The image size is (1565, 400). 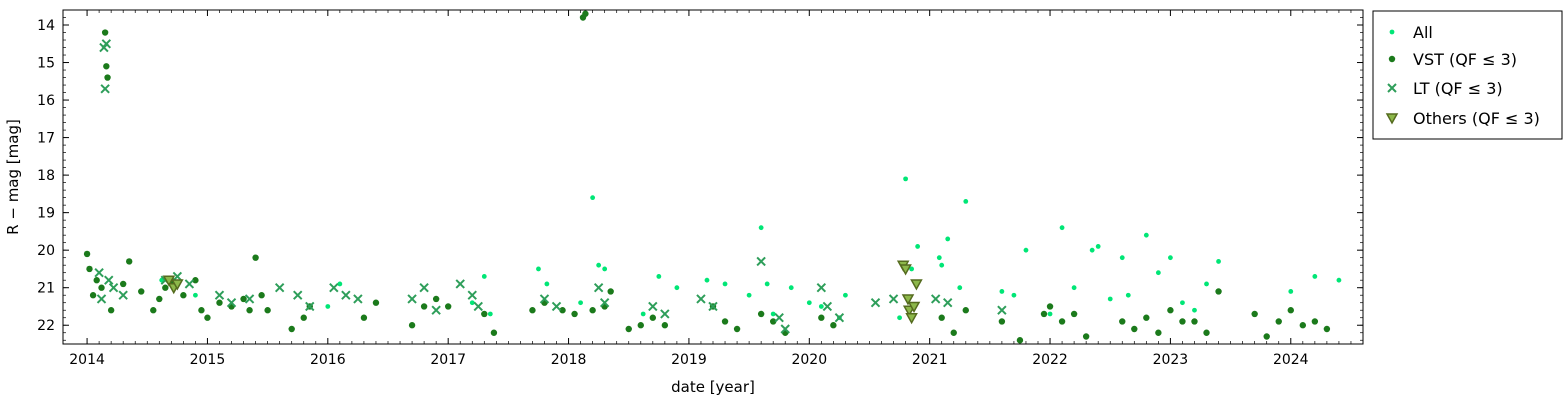 I want to click on x-tick-label: 2018, so click(x=569, y=360).